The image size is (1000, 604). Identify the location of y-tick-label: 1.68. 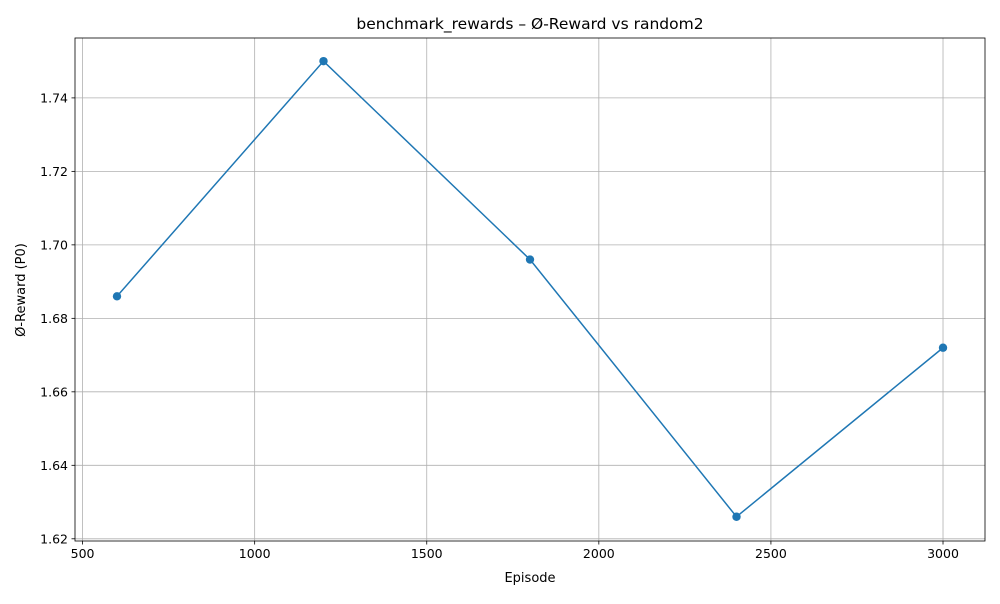
(54, 318).